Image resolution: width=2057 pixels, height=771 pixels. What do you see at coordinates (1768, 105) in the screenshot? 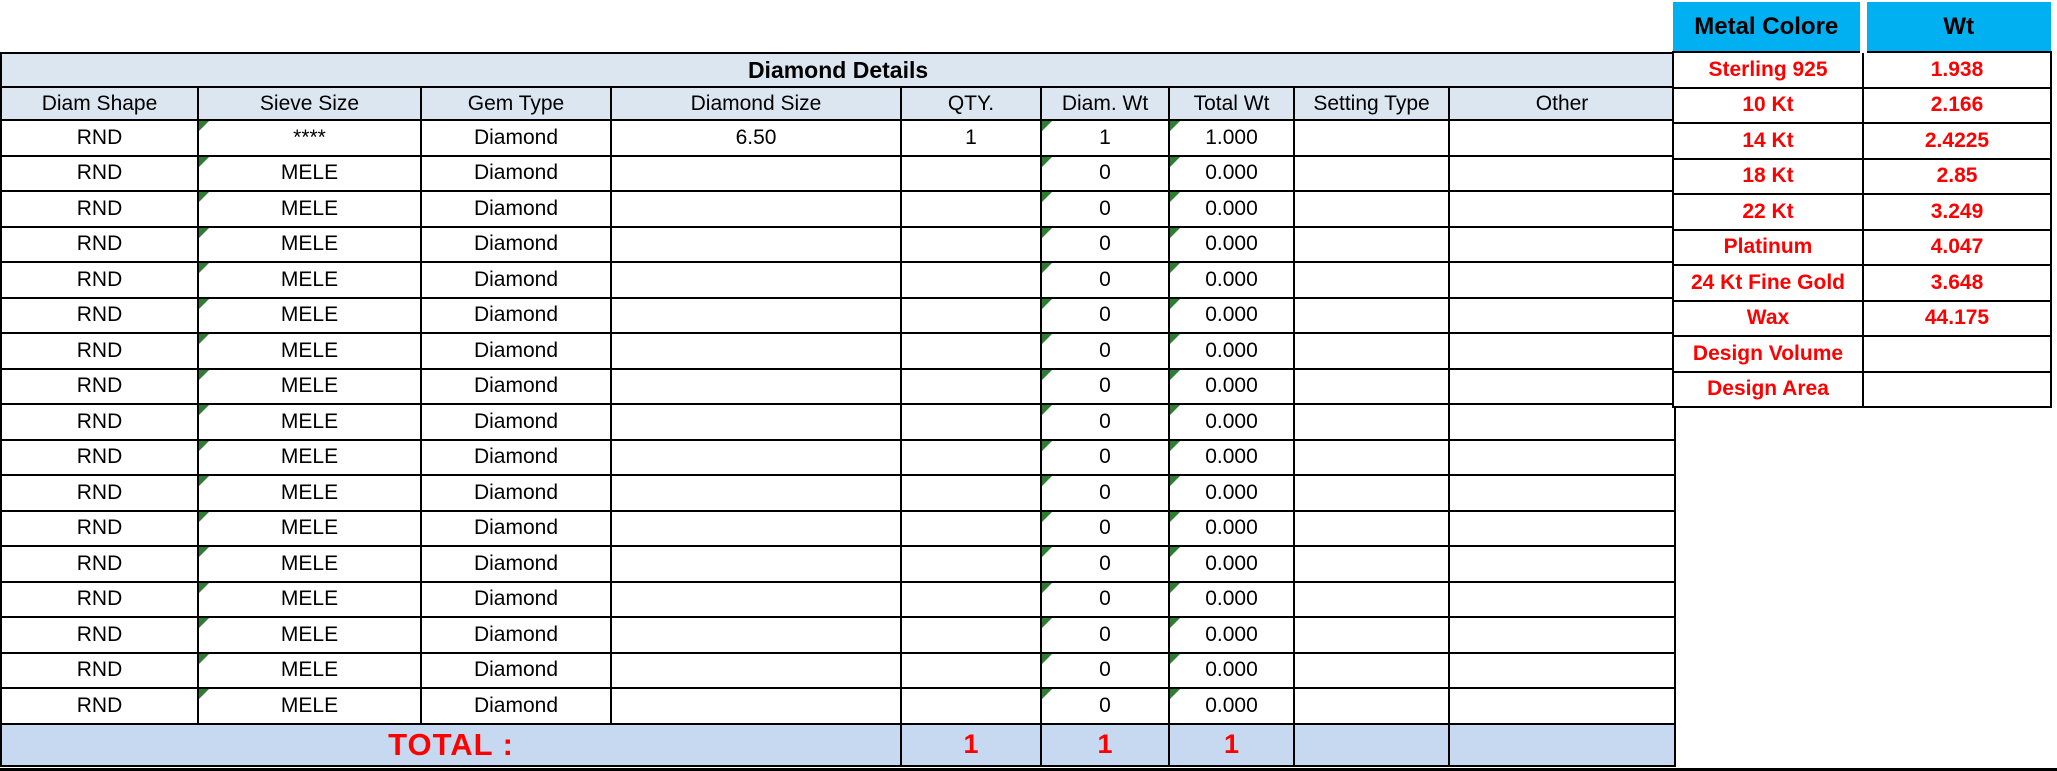
I see `metal-name-cell: 10 Kt` at bounding box center [1768, 105].